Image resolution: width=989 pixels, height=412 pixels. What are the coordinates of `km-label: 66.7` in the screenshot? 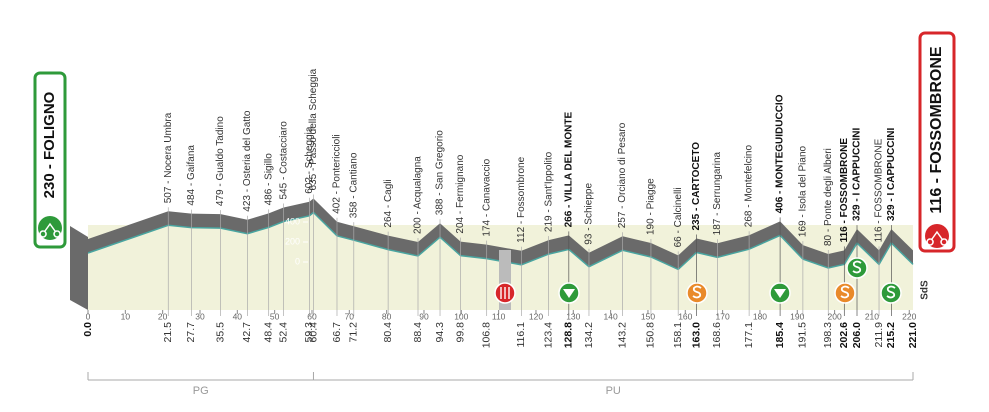 It's located at (337, 332).